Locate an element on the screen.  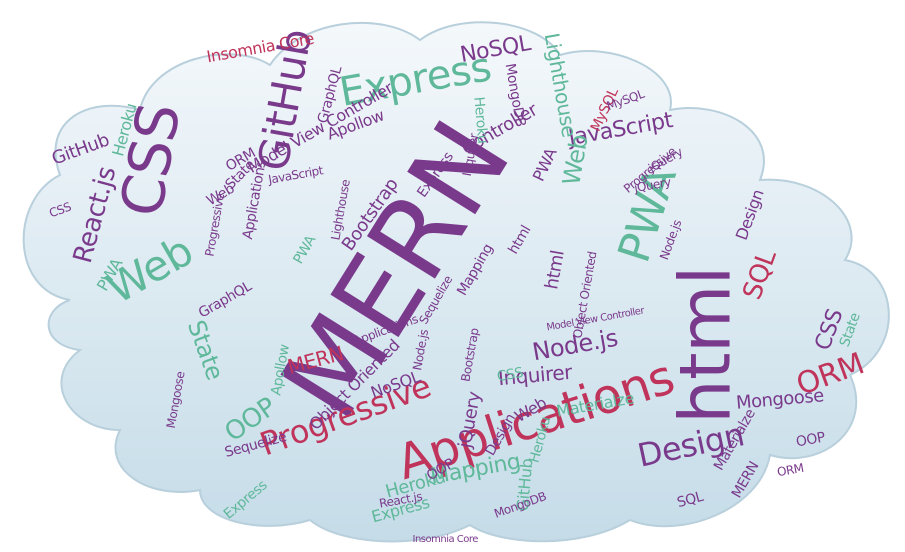
cloud-word: Insomnia Core is located at coordinates (445, 539).